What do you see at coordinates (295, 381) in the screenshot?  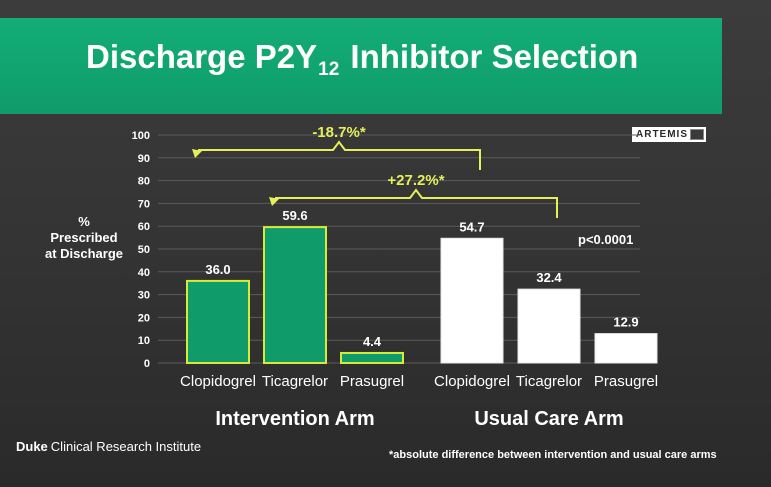 I see `category-label-intervention-ticagrelor: Ticagrelor` at bounding box center [295, 381].